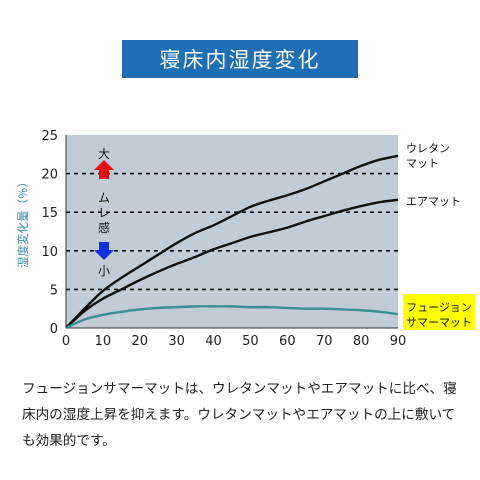 The image size is (480, 480). I want to click on y-tick-20: 20, so click(49, 175).